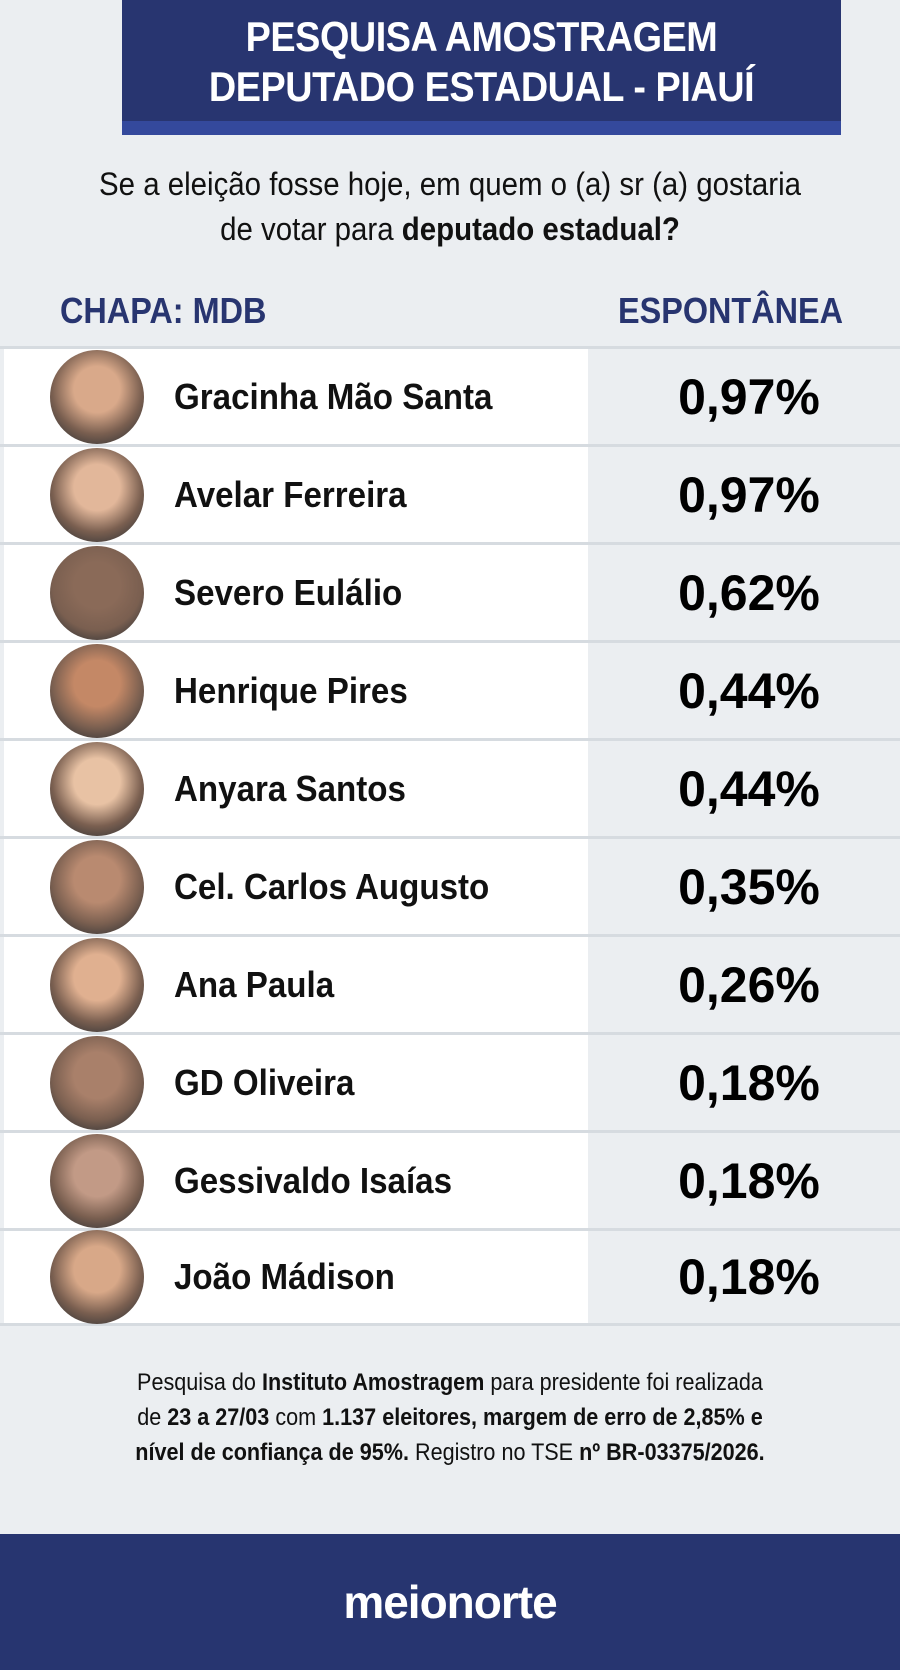 The image size is (900, 1670). I want to click on candidate-row: Henrique Pires 0,44%, so click(450, 689).